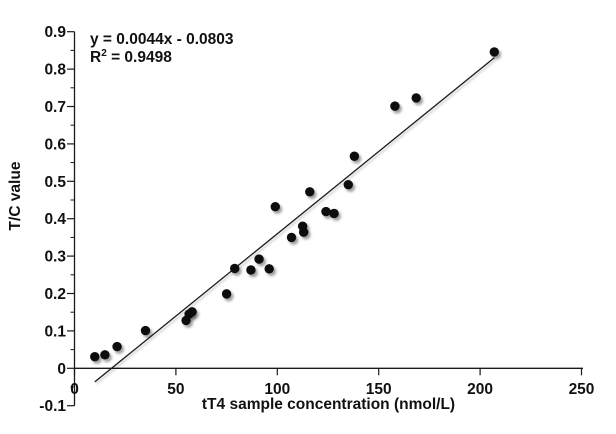  What do you see at coordinates (74, 389) in the screenshot?
I see `x-tick-label: 0` at bounding box center [74, 389].